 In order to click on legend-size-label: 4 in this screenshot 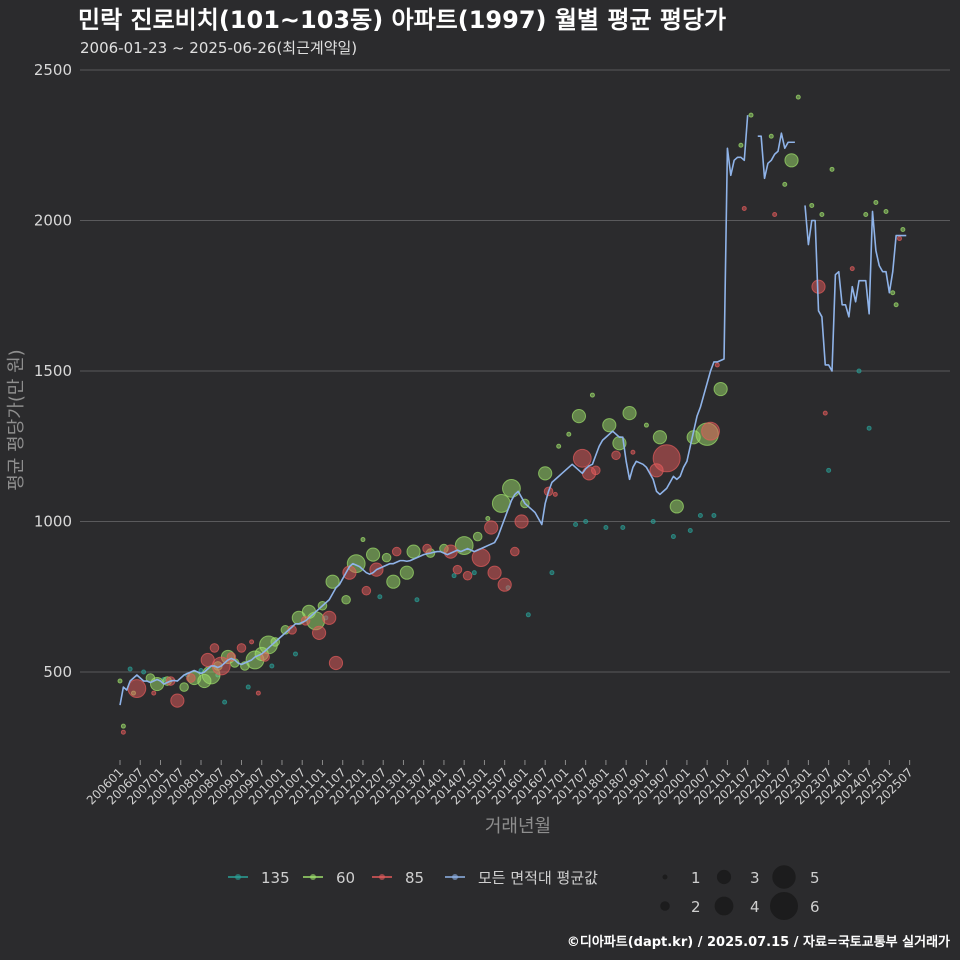, I will do `click(755, 907)`.